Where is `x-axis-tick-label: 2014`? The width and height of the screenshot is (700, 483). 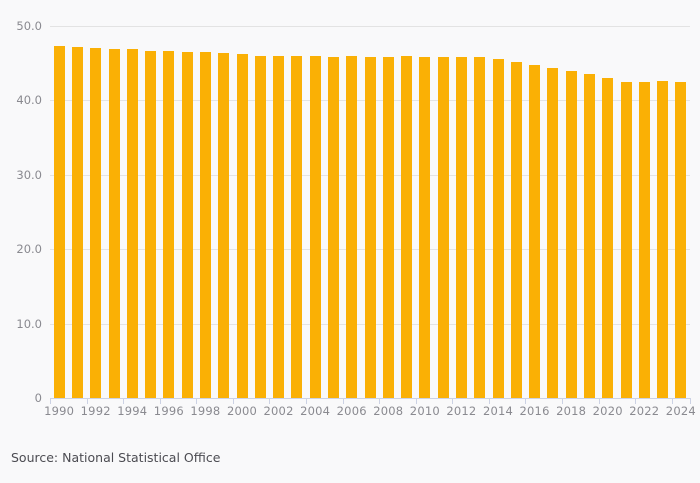 x-axis-tick-label: 2014 is located at coordinates (498, 411).